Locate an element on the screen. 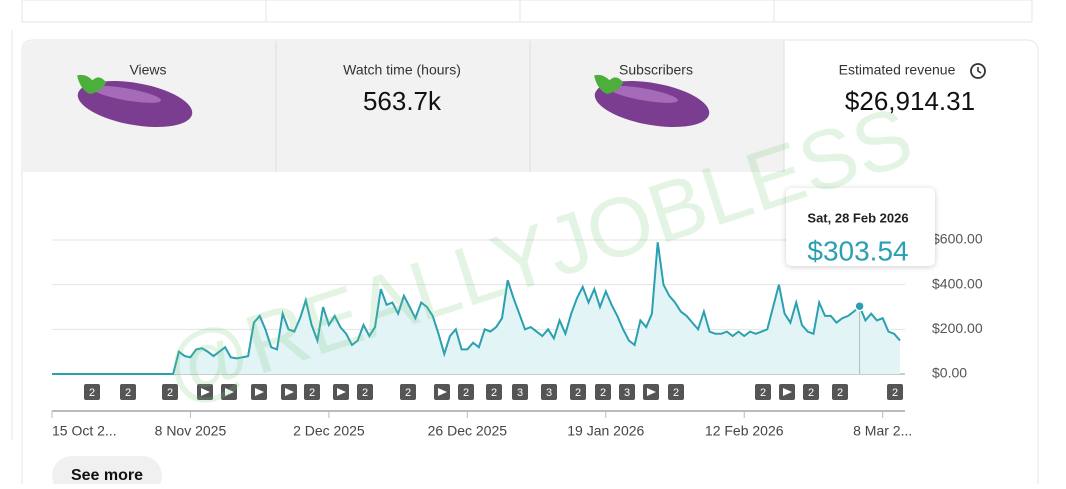 The width and height of the screenshot is (1066, 489). tooltip is located at coordinates (860, 227).